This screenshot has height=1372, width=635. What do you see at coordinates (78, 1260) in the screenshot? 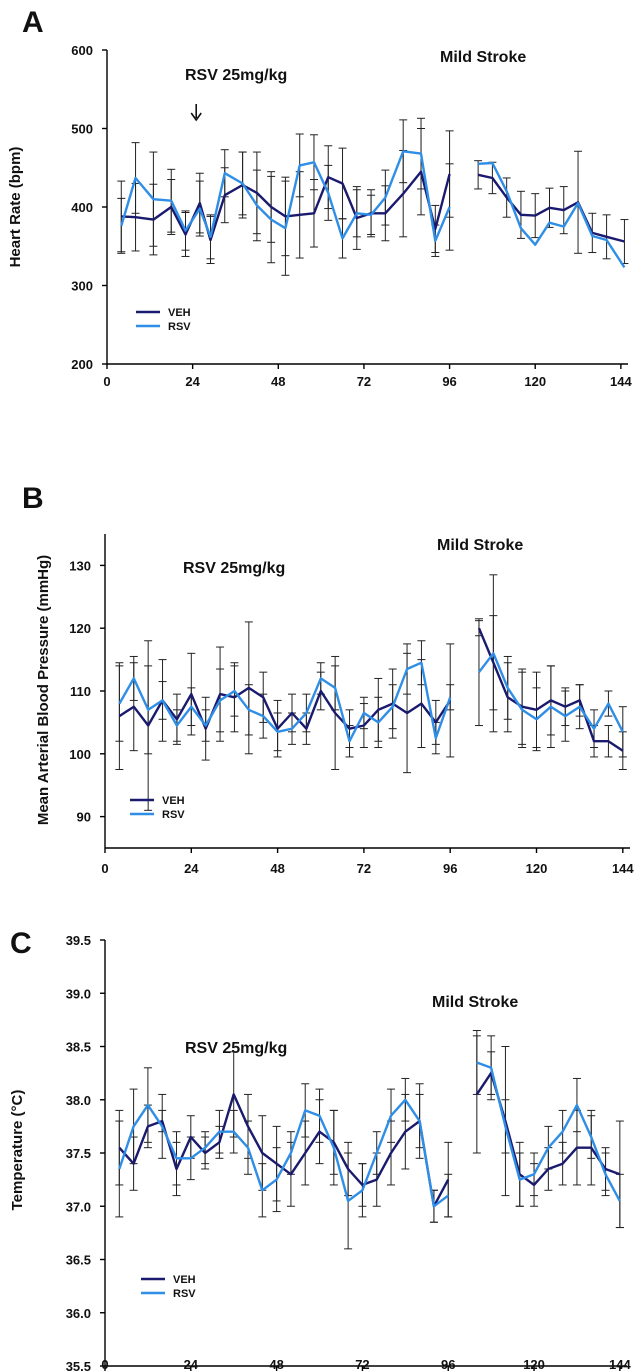
I see `y-tick-label: 36.5` at bounding box center [78, 1260].